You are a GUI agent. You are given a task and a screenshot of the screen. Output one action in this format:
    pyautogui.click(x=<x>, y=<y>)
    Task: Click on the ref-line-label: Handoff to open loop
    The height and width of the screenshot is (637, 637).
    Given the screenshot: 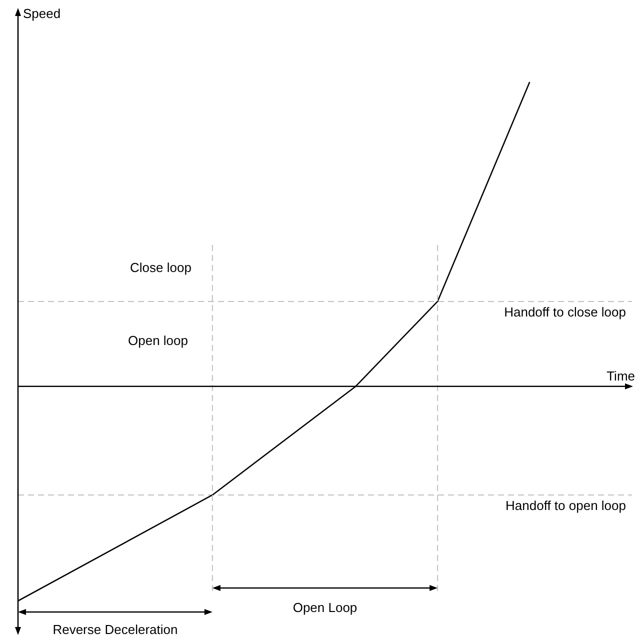 What is the action you would take?
    pyautogui.click(x=566, y=506)
    